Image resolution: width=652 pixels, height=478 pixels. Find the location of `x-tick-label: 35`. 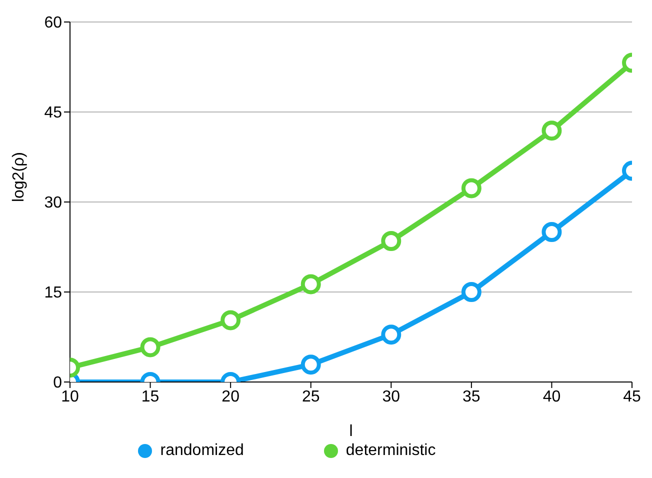

x-tick-label: 35 is located at coordinates (471, 397).